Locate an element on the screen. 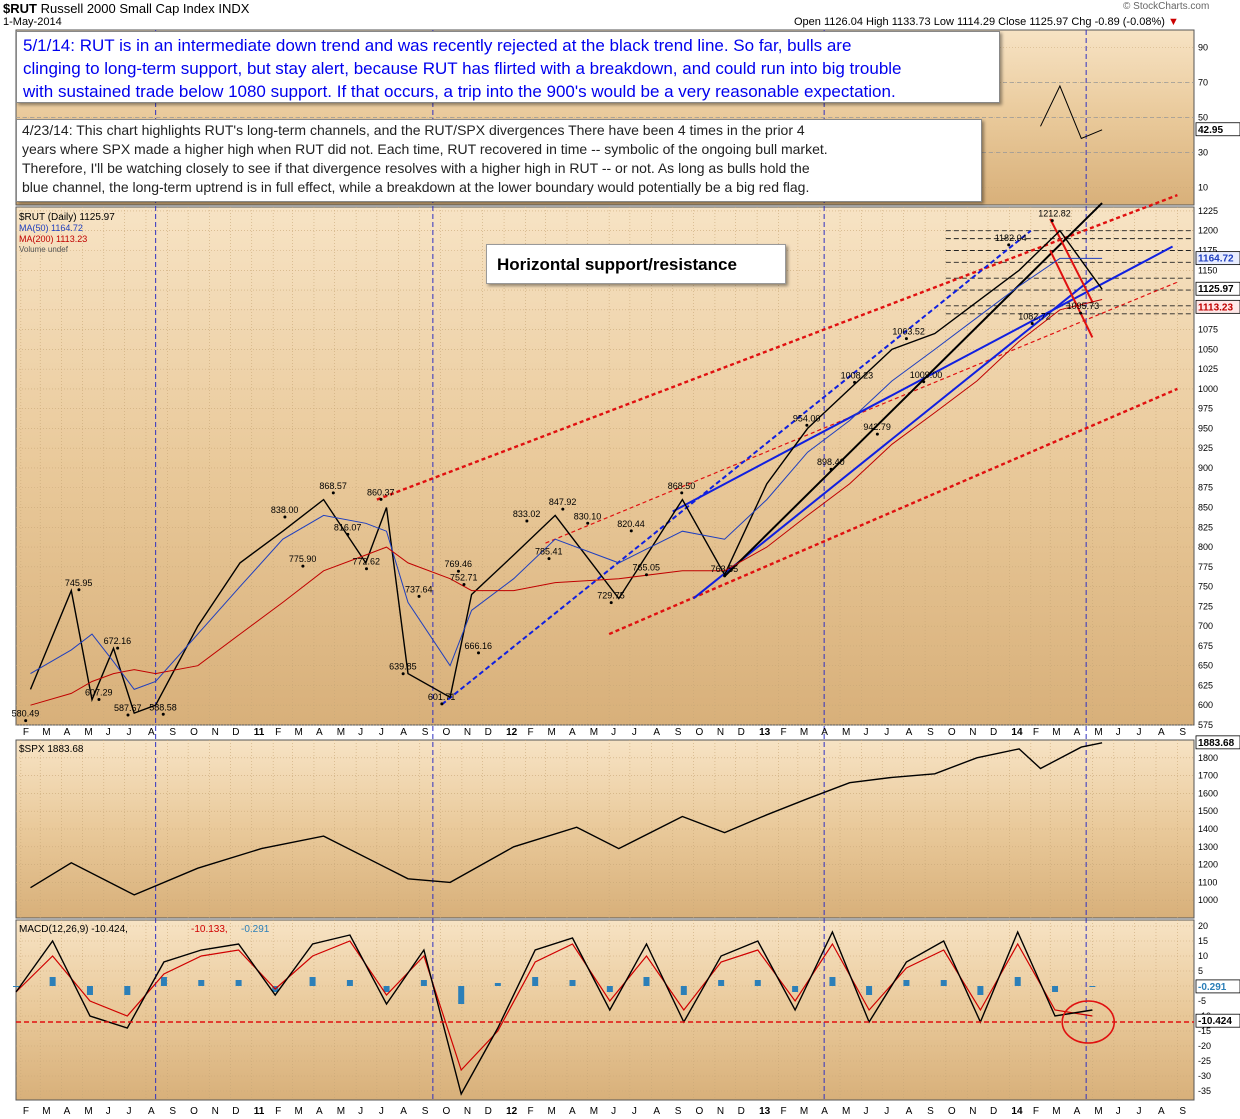  price-label: 1008.23 is located at coordinates (857, 375).